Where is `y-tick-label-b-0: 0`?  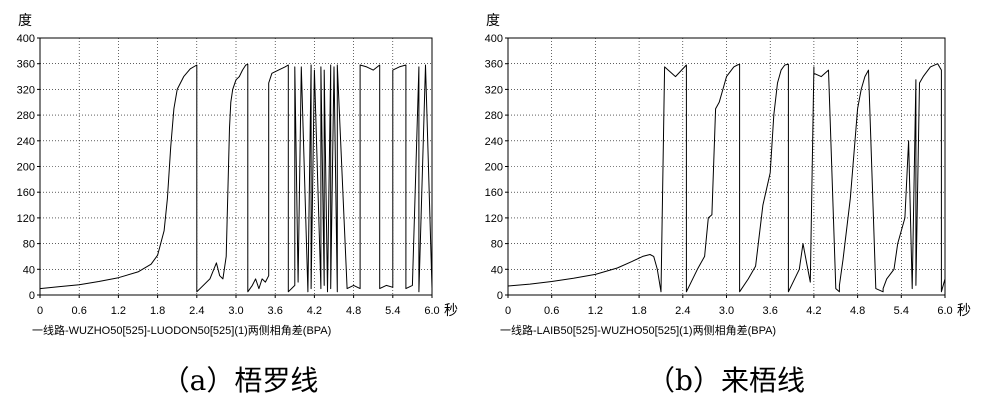
y-tick-label-b-0: 0 is located at coordinates (500, 296).